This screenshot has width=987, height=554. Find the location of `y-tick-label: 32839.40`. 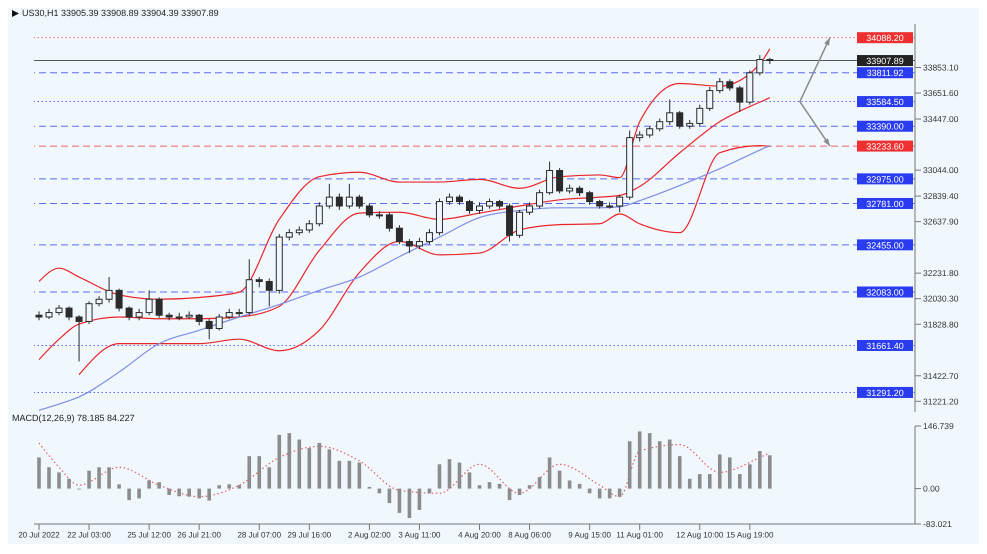

y-tick-label: 32839.40 is located at coordinates (941, 196).